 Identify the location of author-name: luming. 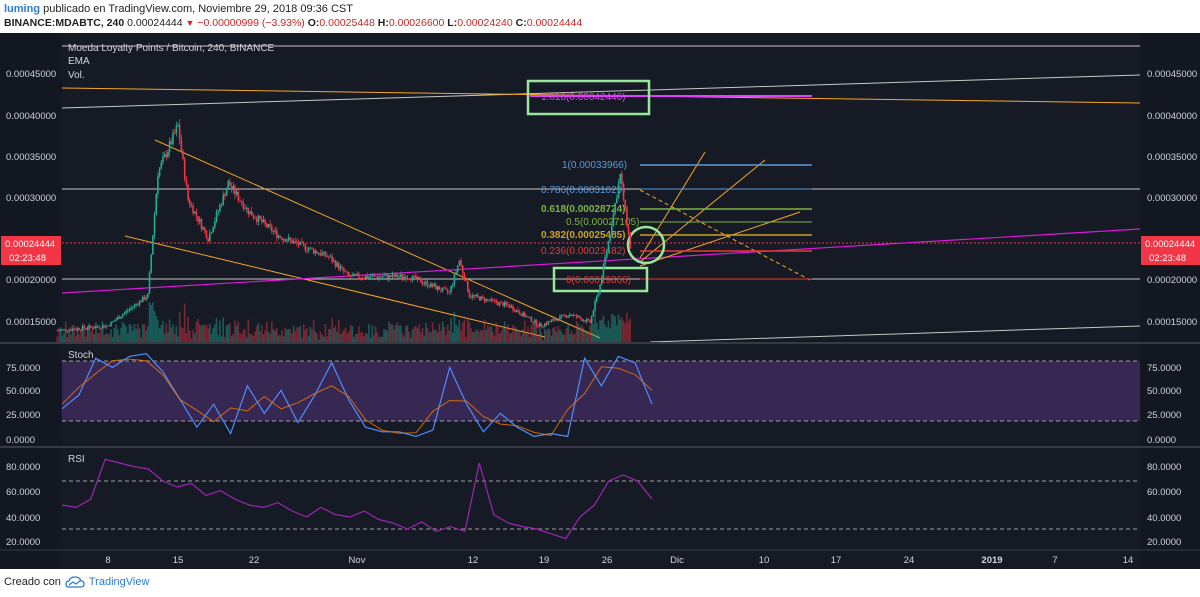
(22, 9).